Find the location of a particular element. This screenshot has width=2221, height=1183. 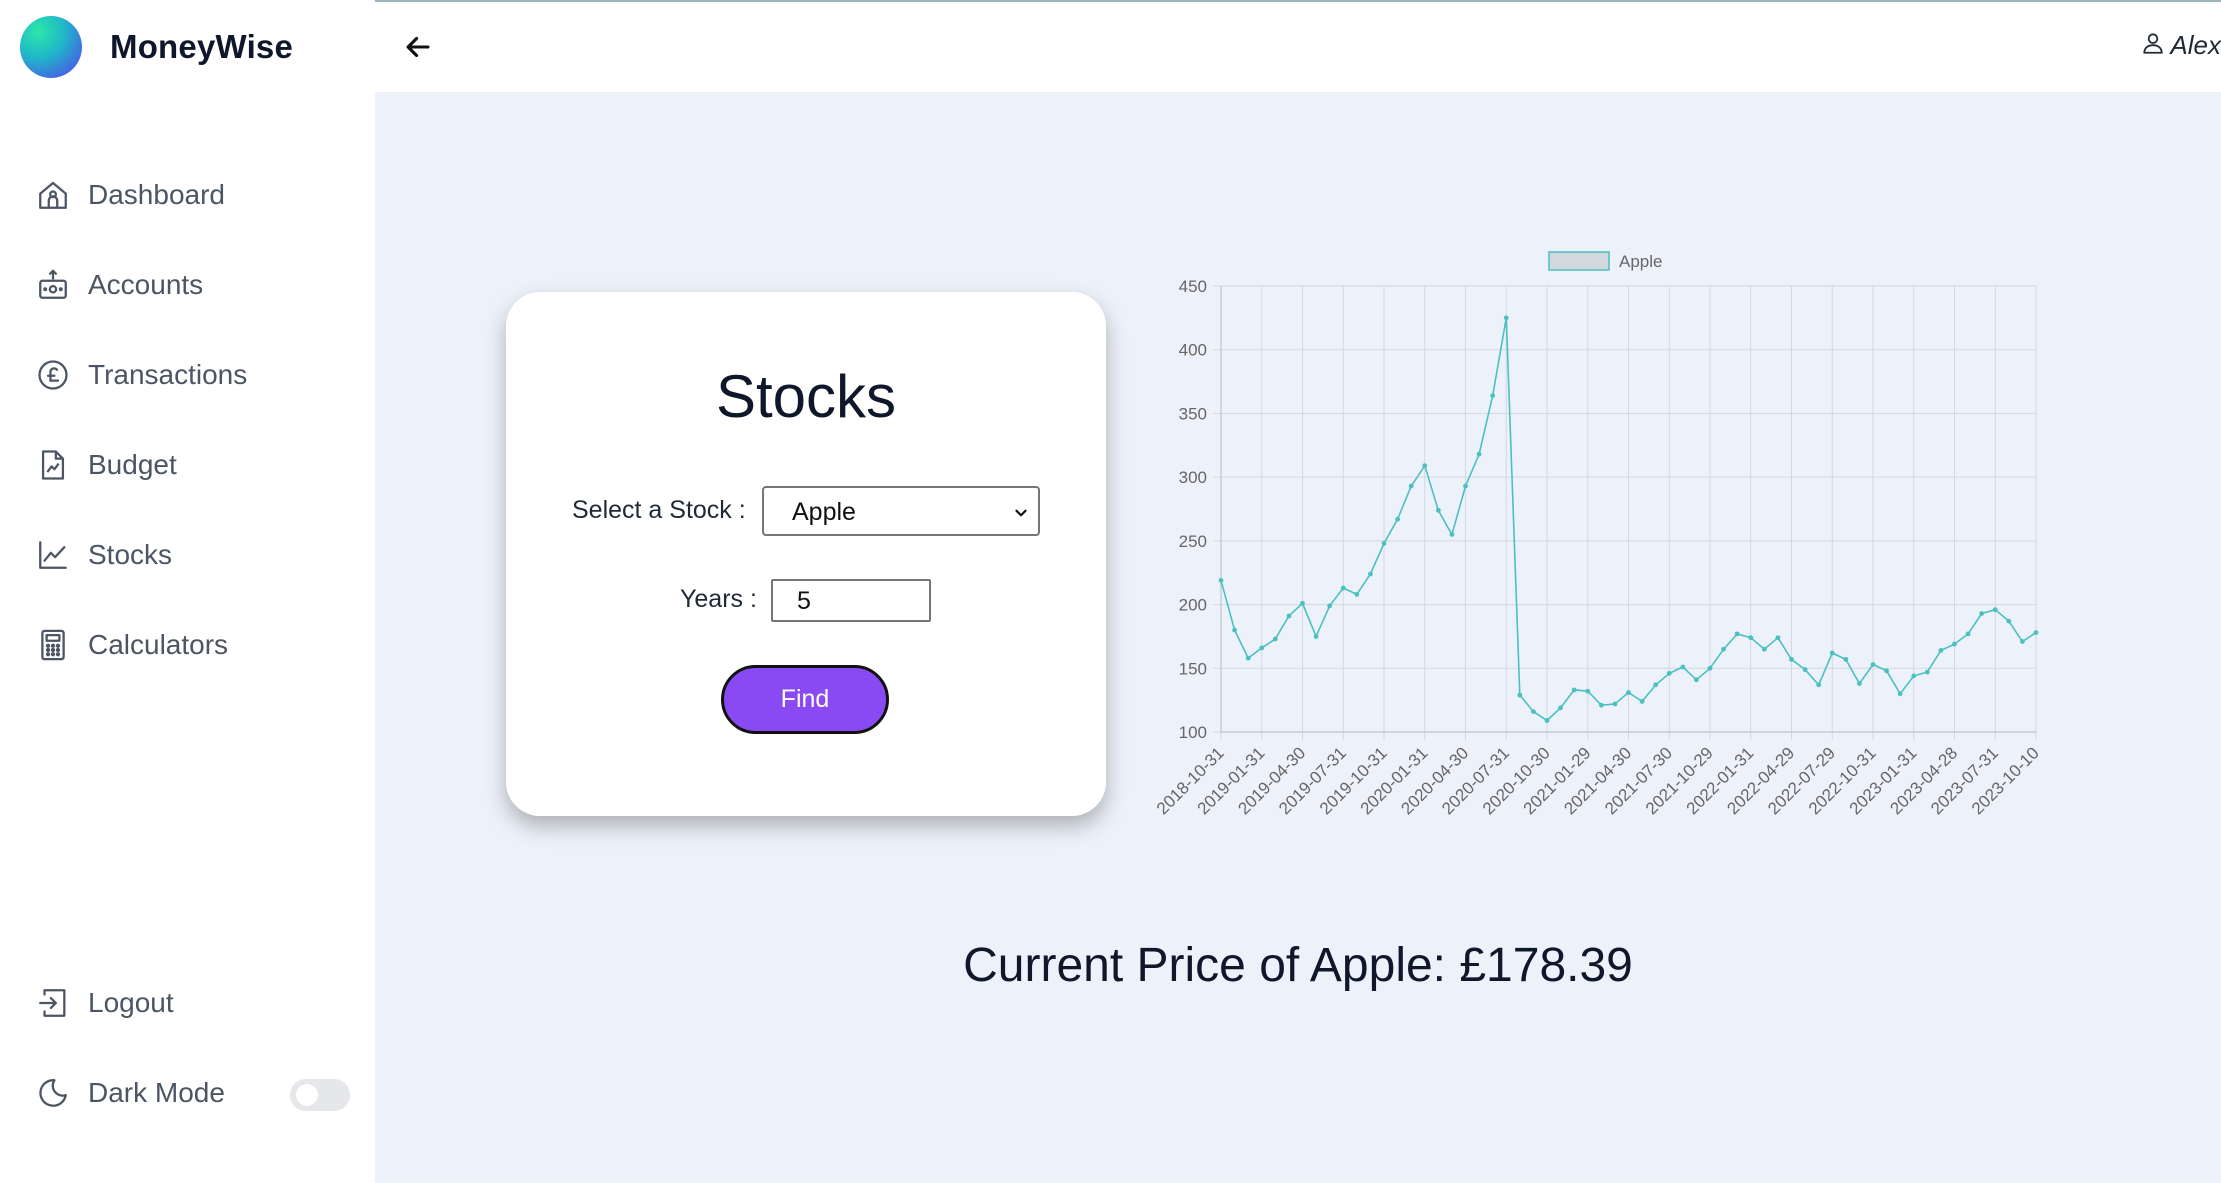

home-icon is located at coordinates (53, 195).